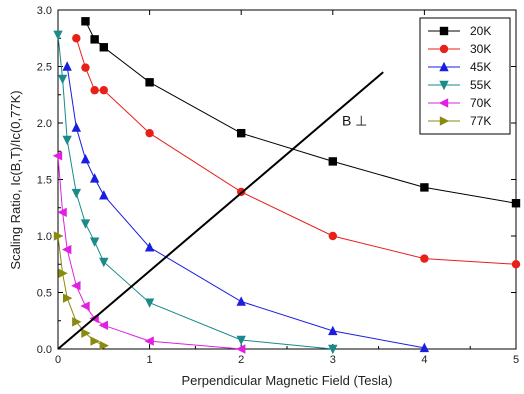 Image resolution: width=524 pixels, height=394 pixels. I want to click on x-tick-label: 1, so click(150, 360).